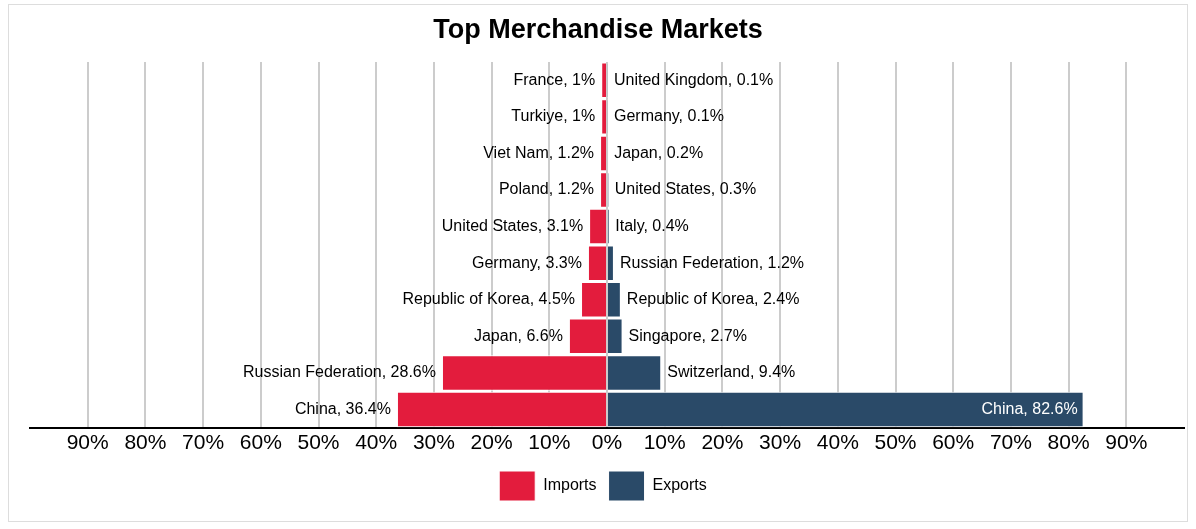  Describe the element at coordinates (489, 299) in the screenshot. I see `data-label: Republic of Korea, 4.5%` at that location.